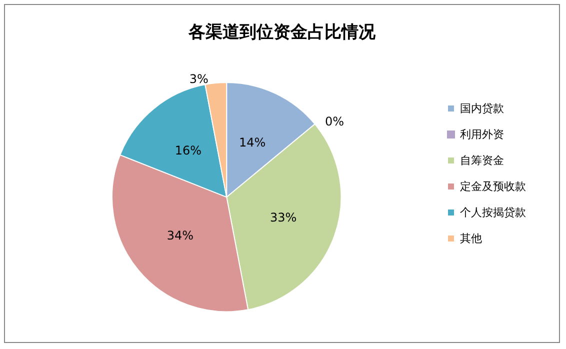 The height and width of the screenshot is (349, 566). I want to click on chart-title: 各渠道到位资金占比情况, so click(282, 32).